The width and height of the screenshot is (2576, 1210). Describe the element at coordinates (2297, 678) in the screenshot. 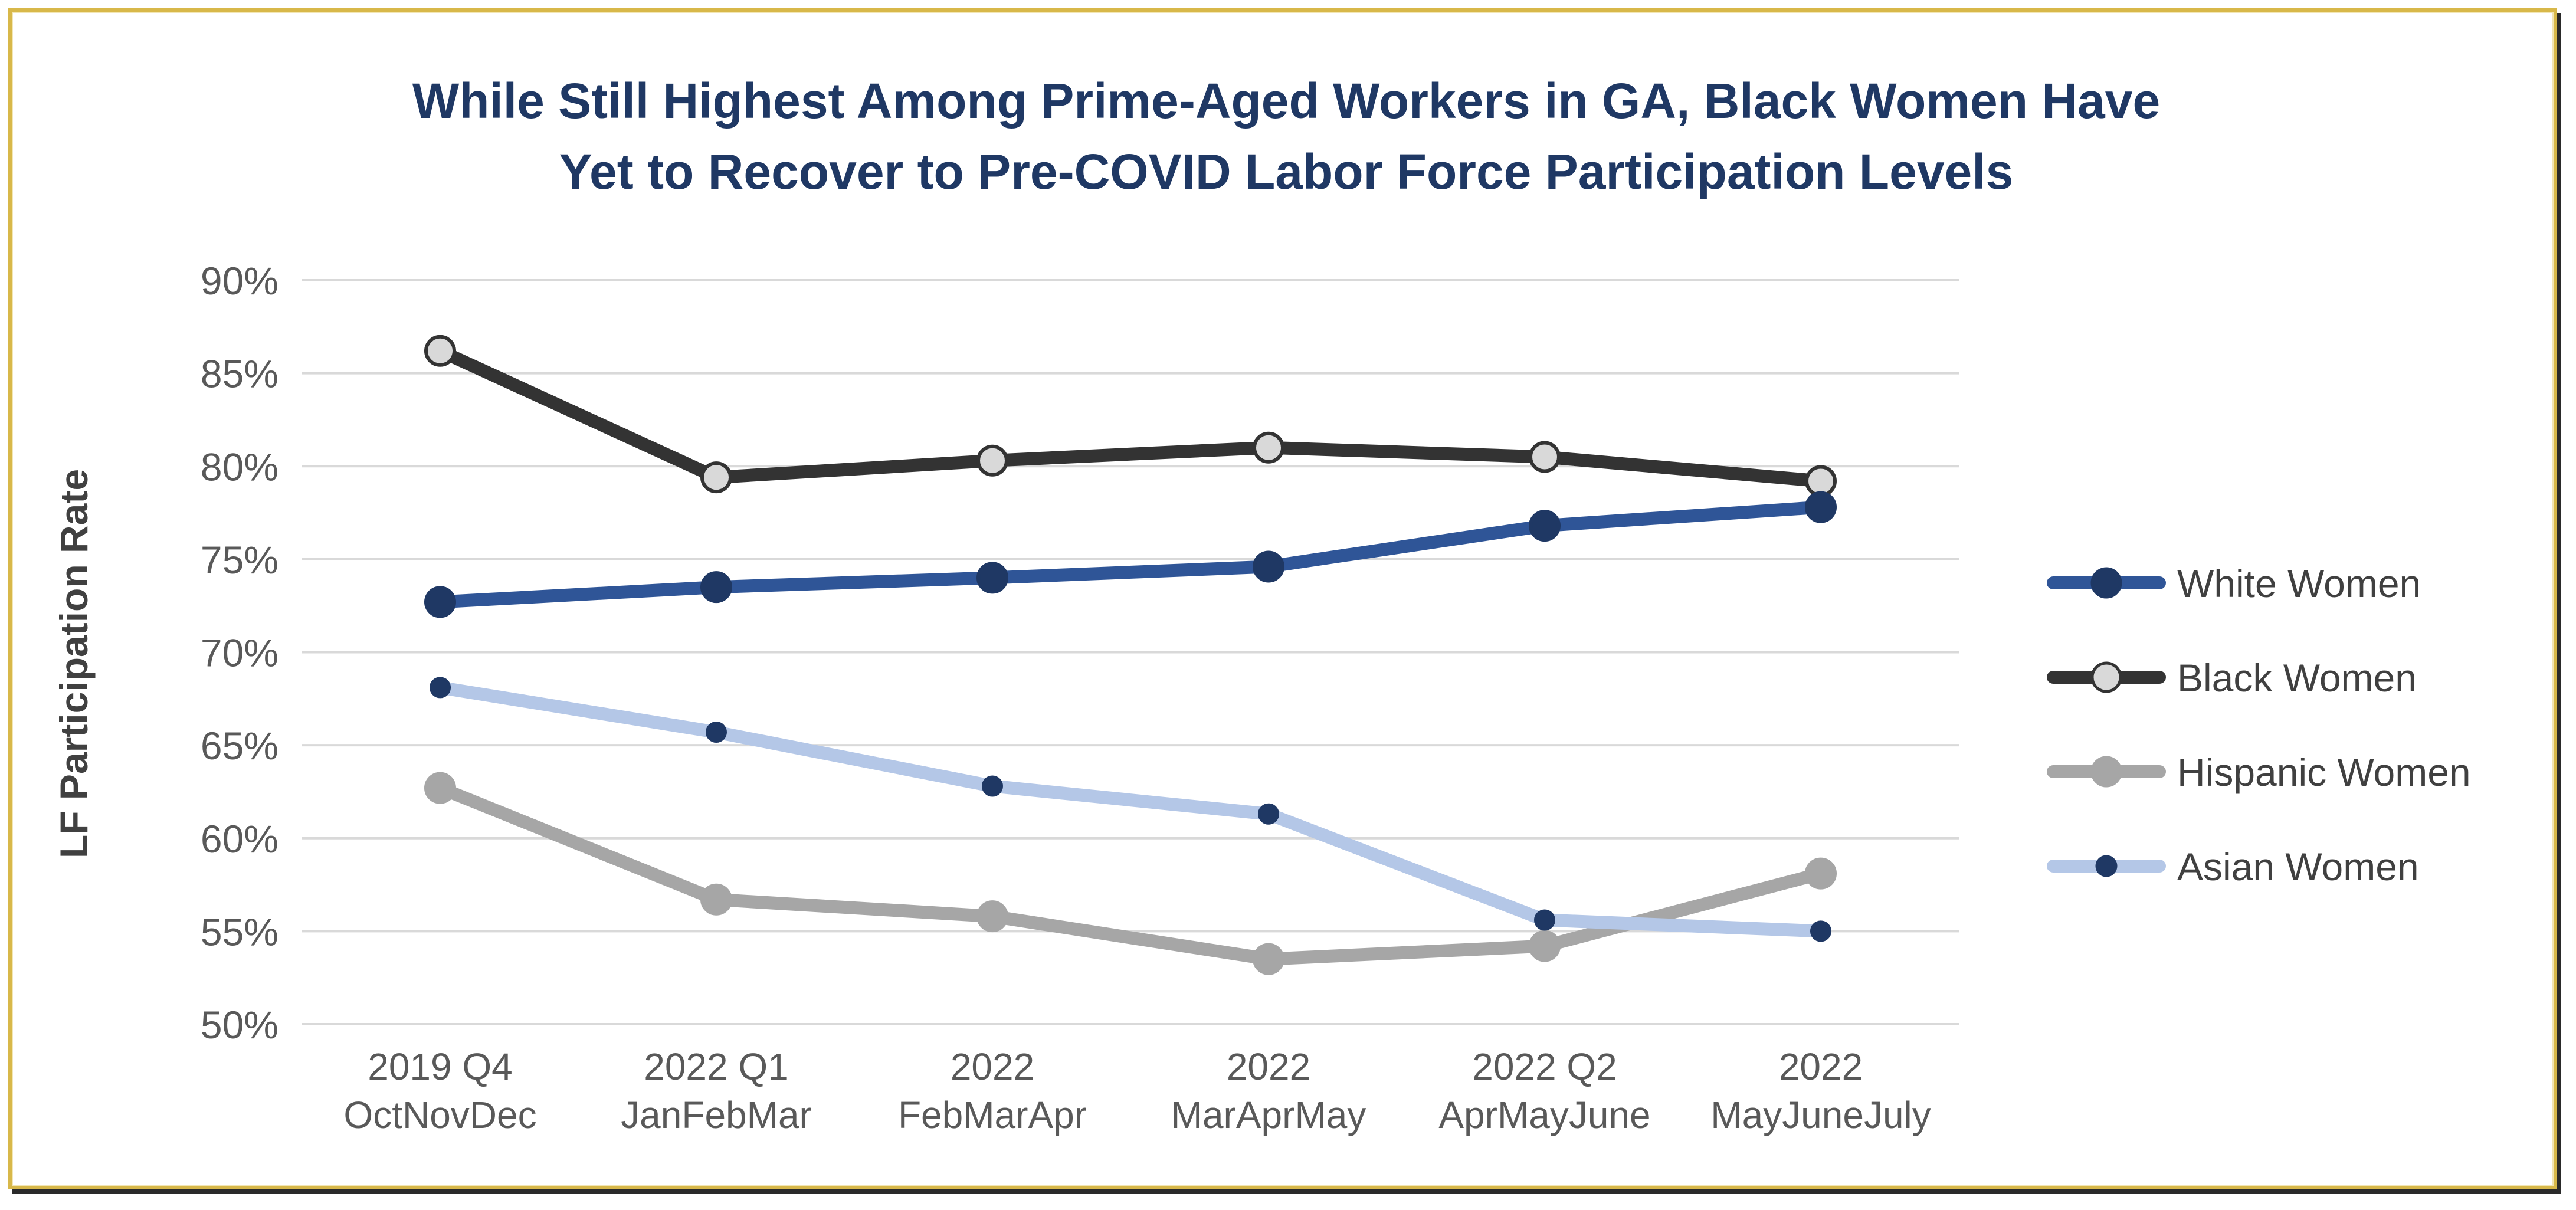

I see `legend-label: Black Women` at that location.